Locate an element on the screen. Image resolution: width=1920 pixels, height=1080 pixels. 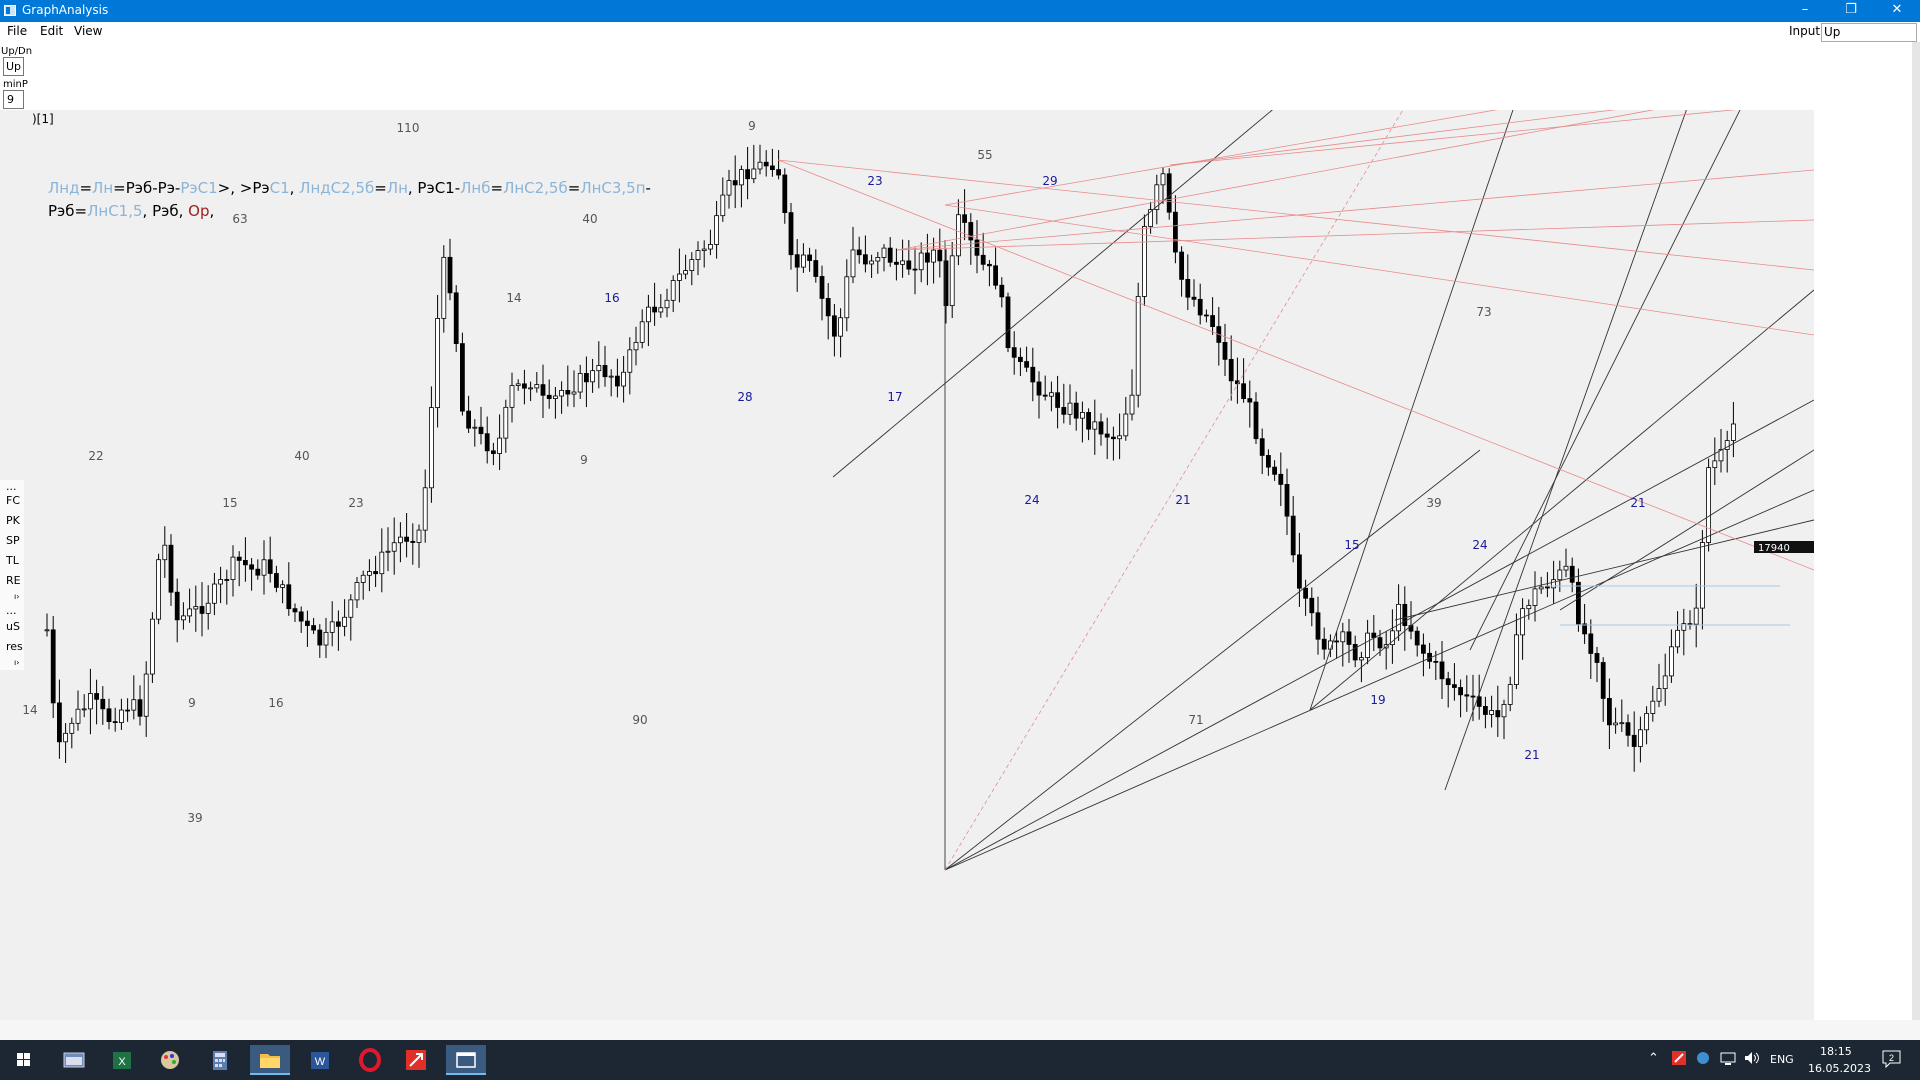
vertical-scrollbar is located at coordinates (1916, 532).